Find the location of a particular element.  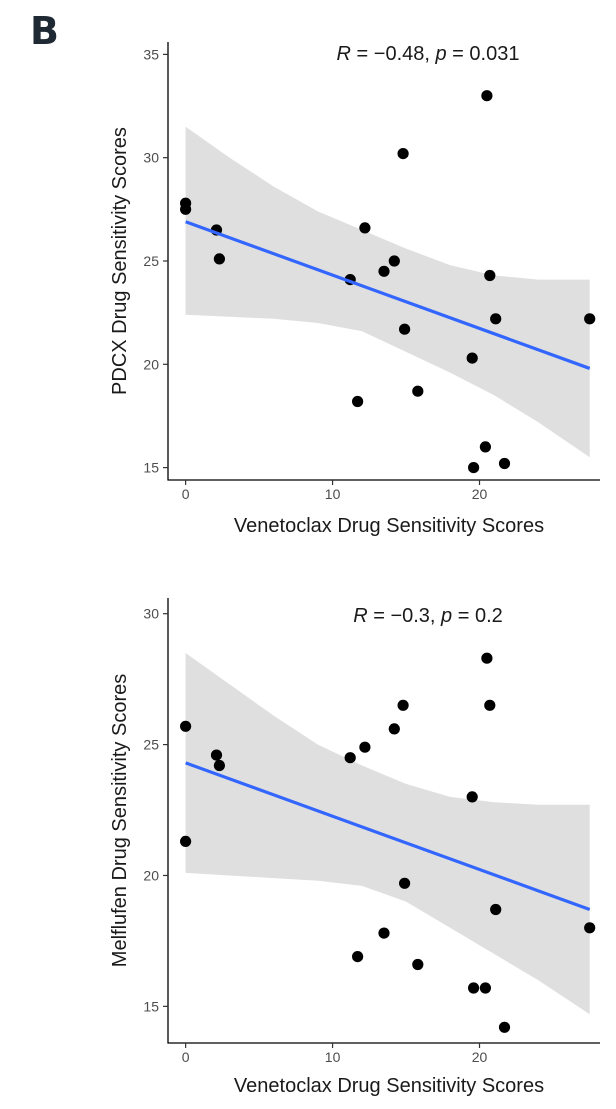

correlation-annotation: R = −0.3, p = 0.2 is located at coordinates (428, 616).